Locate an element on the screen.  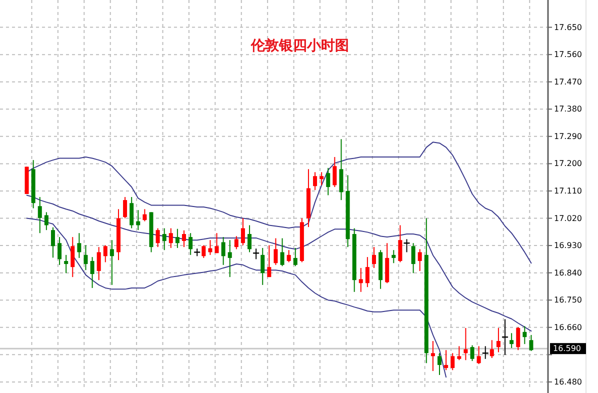
y-tick-label: 16.930 is located at coordinates (568, 245).